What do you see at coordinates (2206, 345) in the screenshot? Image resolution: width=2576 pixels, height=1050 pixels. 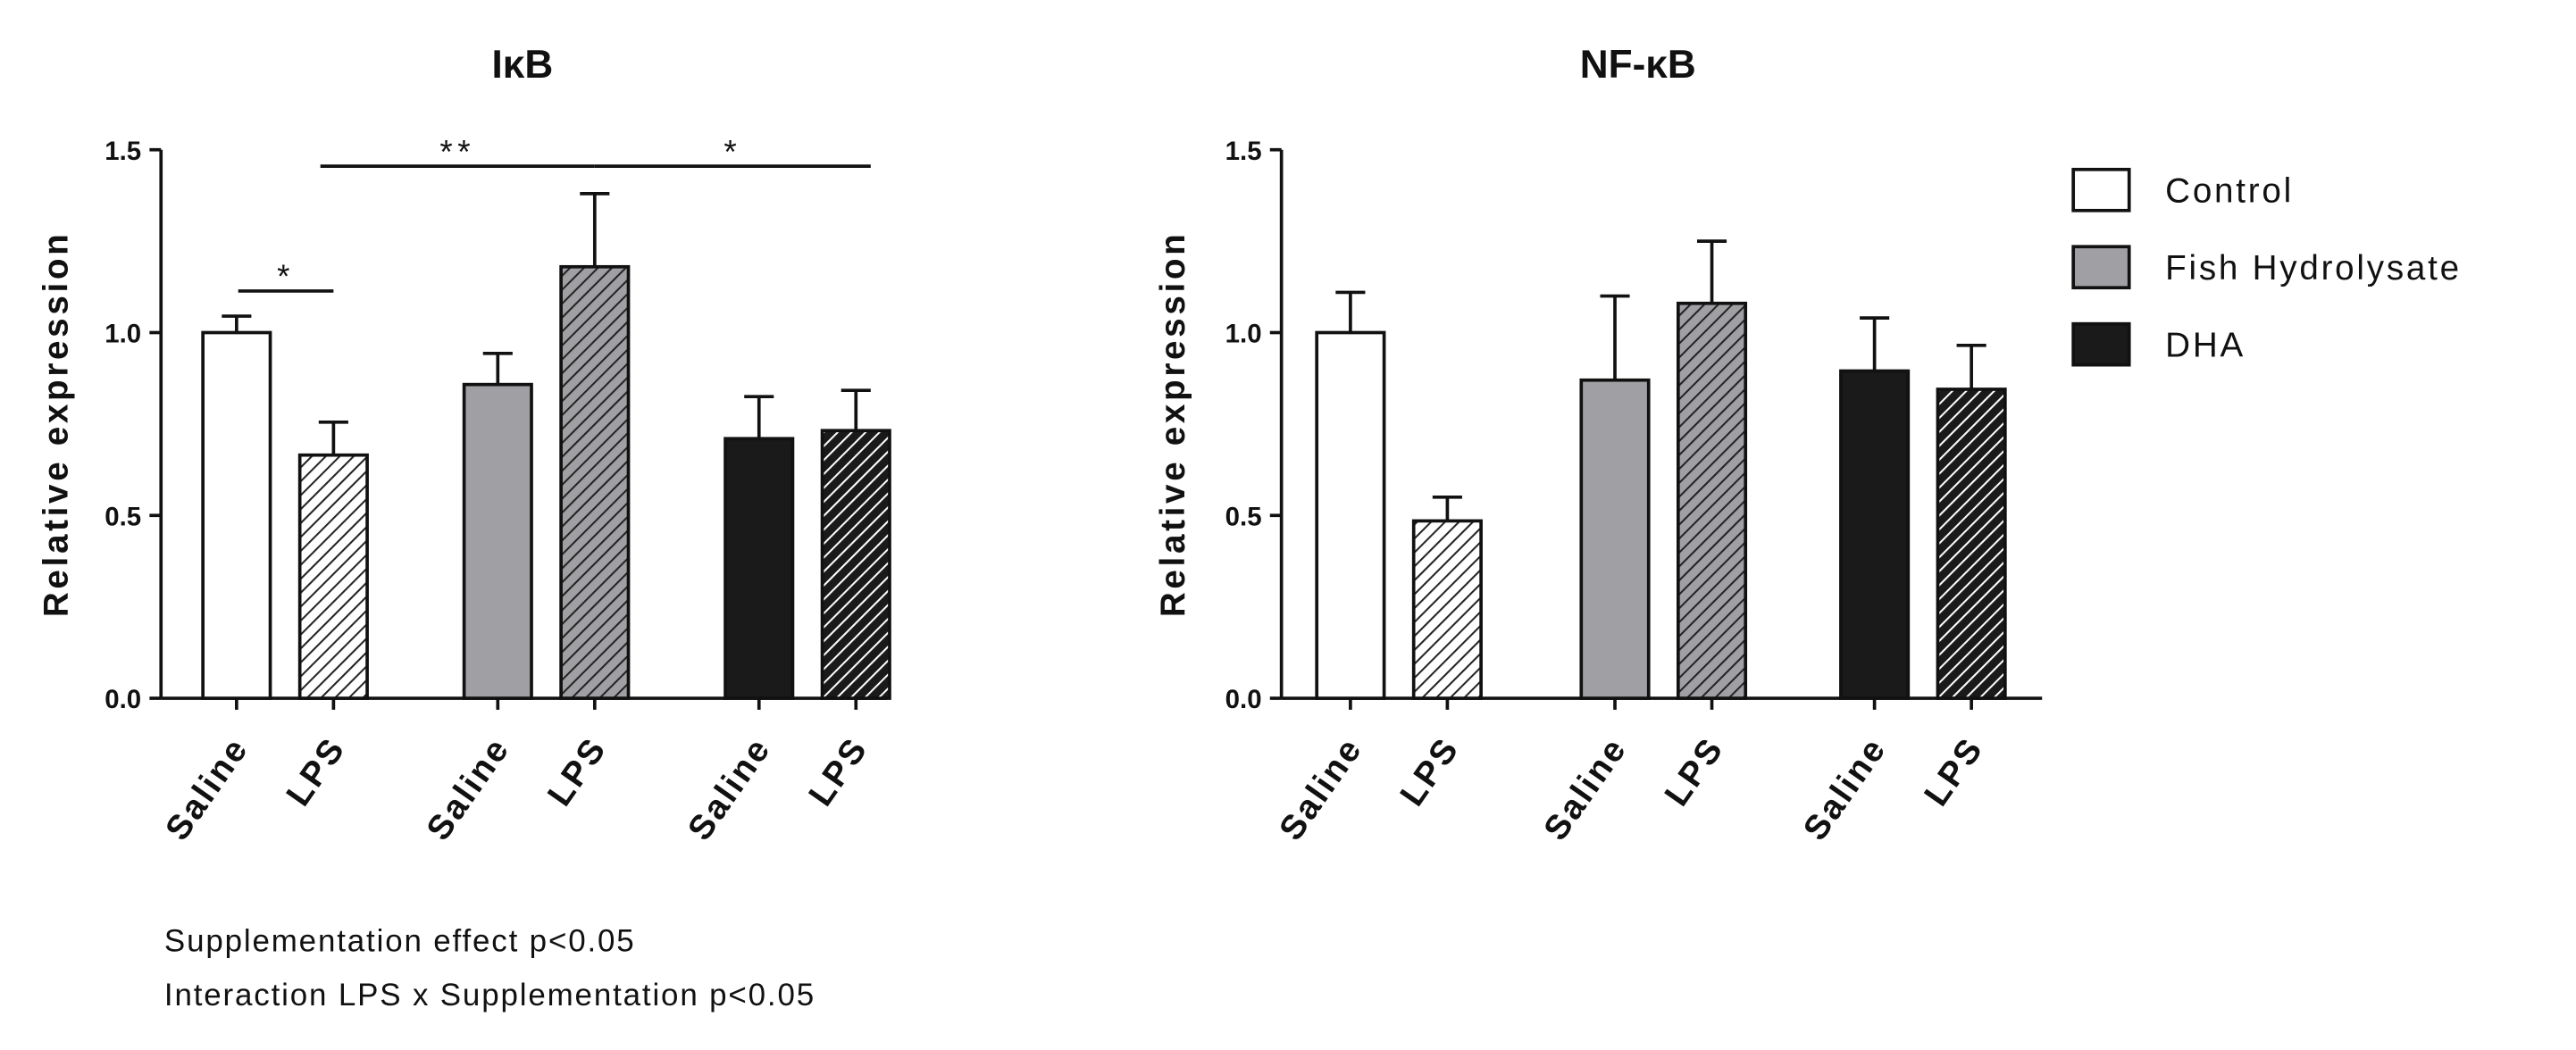 I see `legend-label: DHA` at bounding box center [2206, 345].